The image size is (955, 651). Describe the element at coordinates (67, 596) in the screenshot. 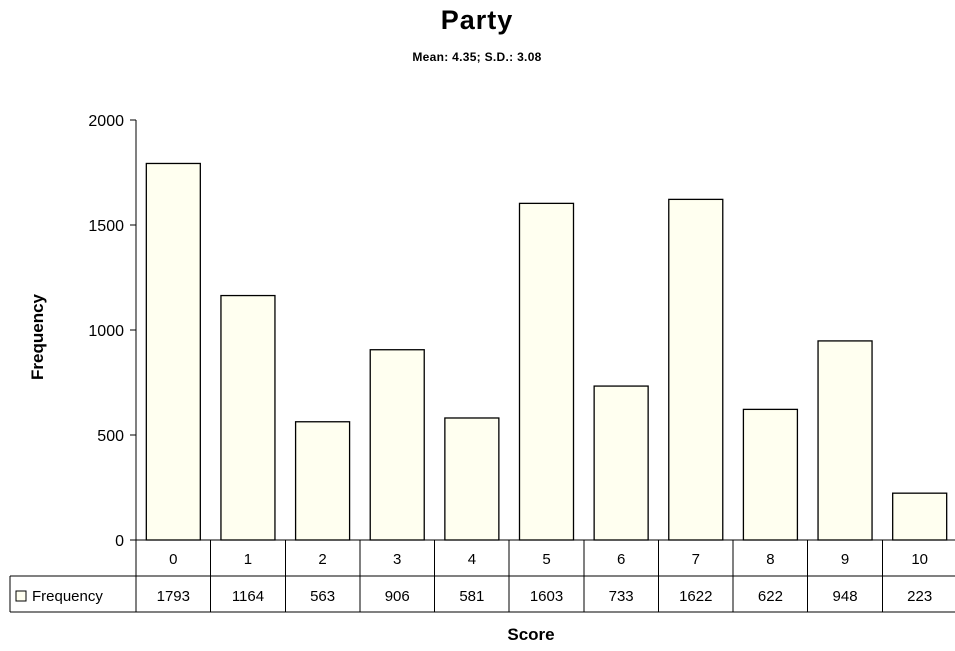

I see `legend-label: Frequency` at that location.